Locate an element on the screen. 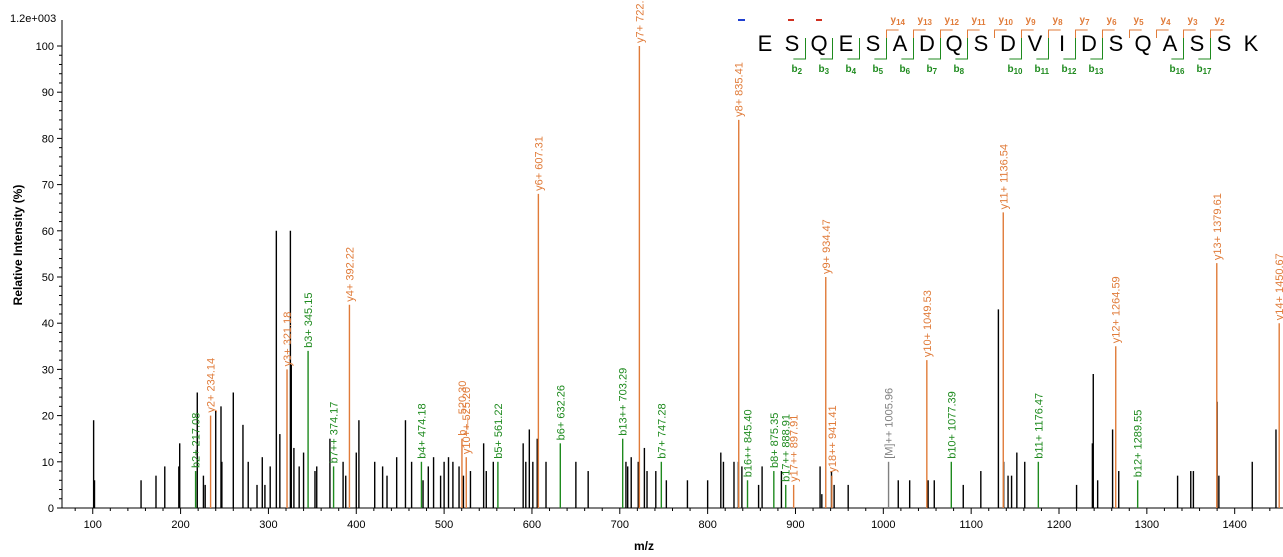 The width and height of the screenshot is (1283, 557). b-ion-label: b3 is located at coordinates (824, 70).